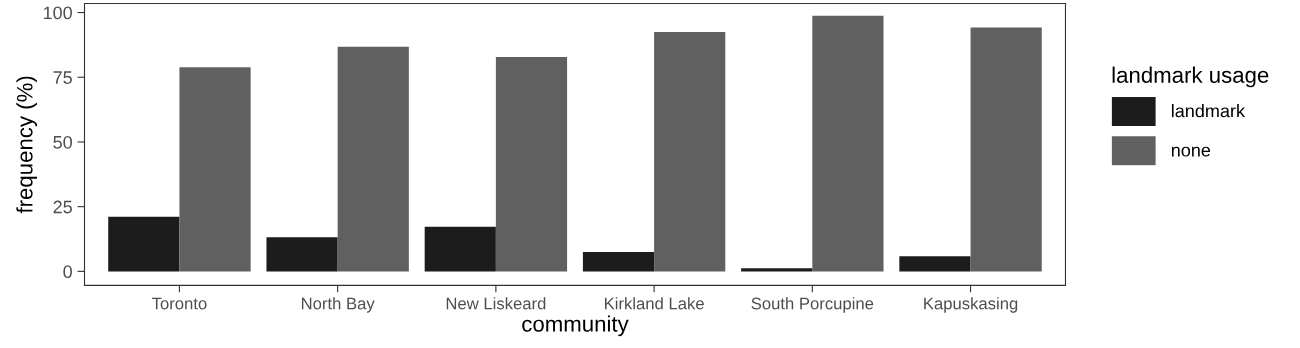  What do you see at coordinates (179, 303) in the screenshot?
I see `x-tick-label: Toronto` at bounding box center [179, 303].